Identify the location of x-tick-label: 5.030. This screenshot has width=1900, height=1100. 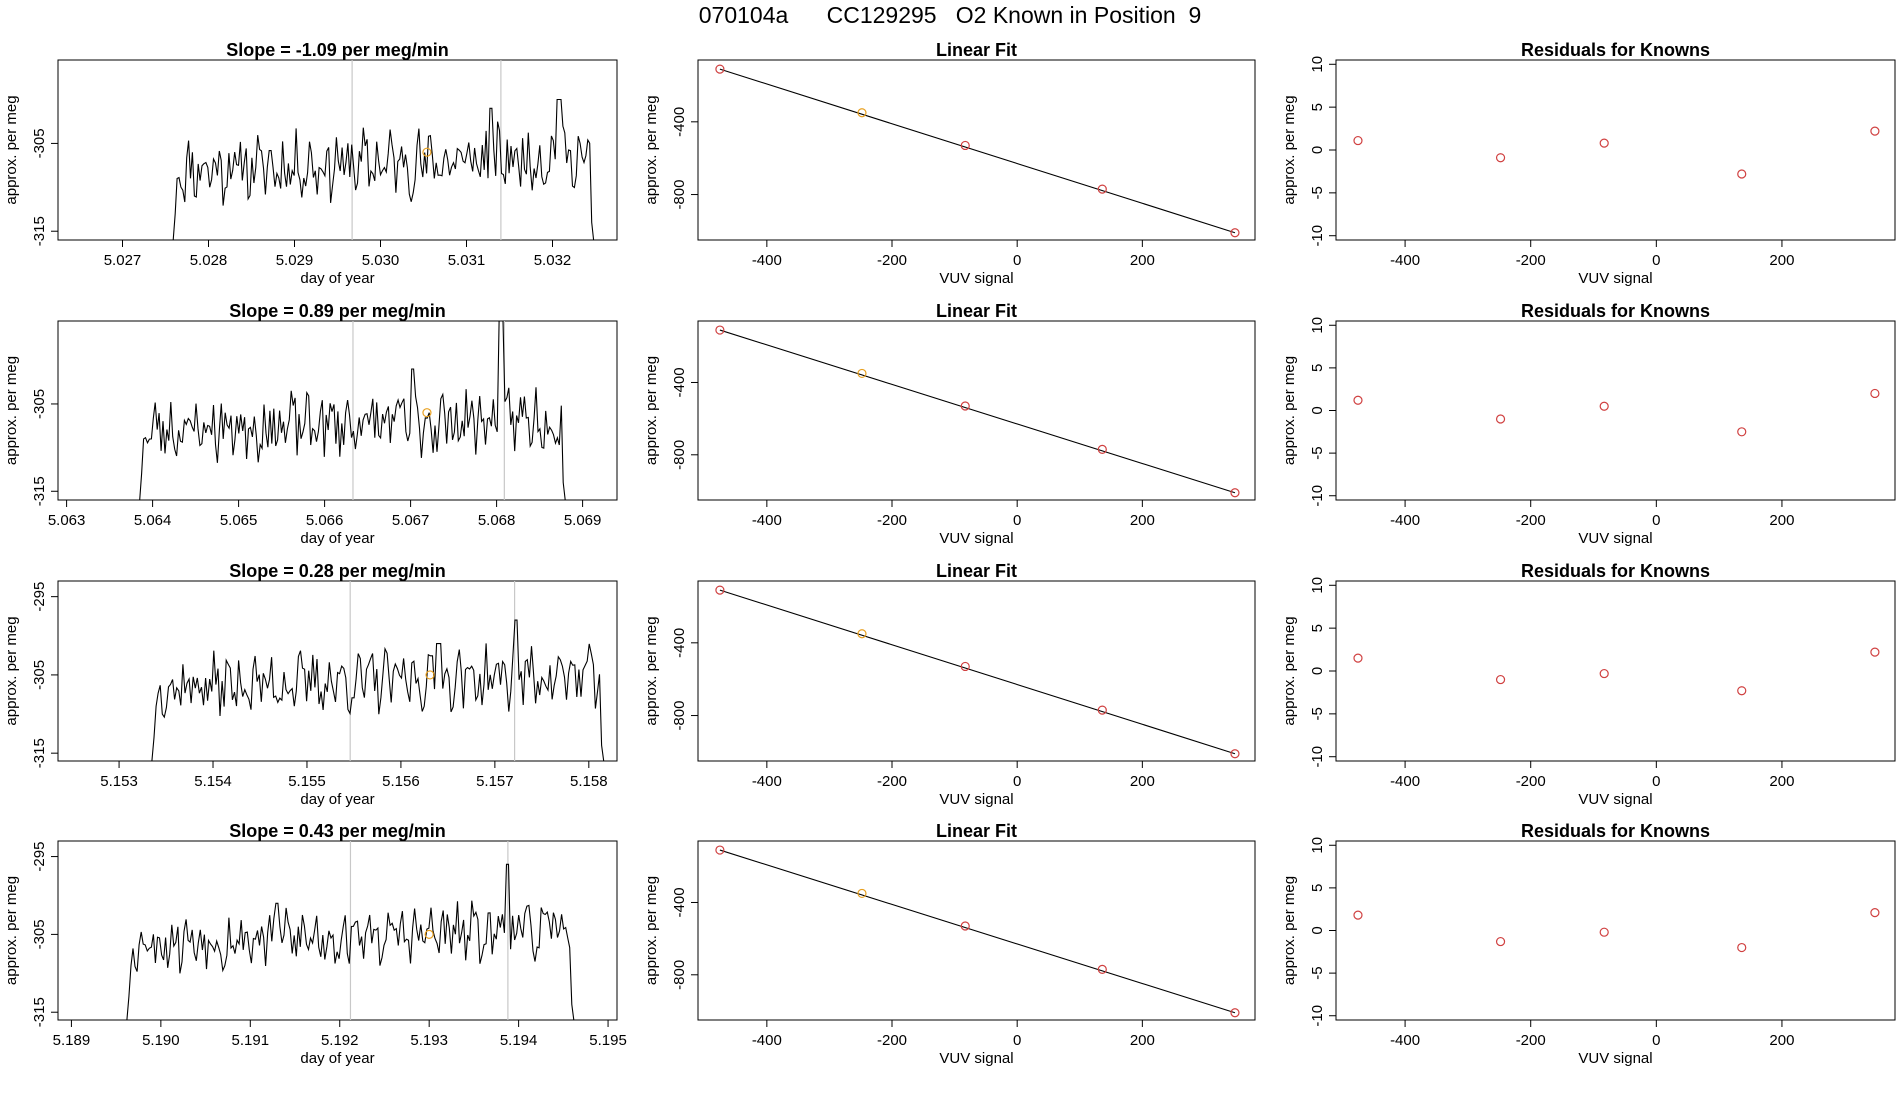
(381, 260).